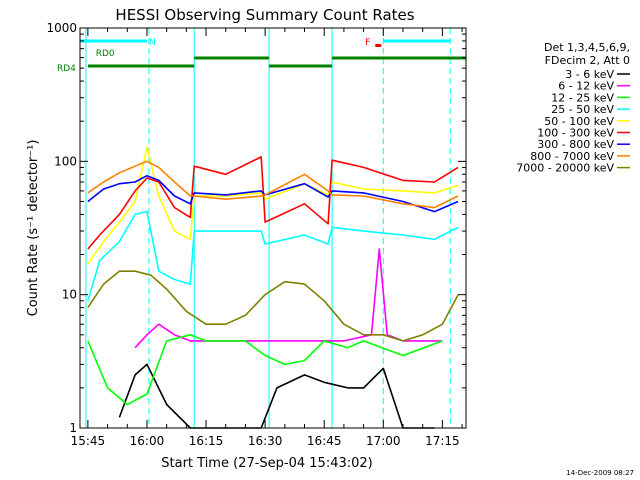 The height and width of the screenshot is (480, 640). I want to click on x-tick-label-4: 16:45, so click(324, 441).